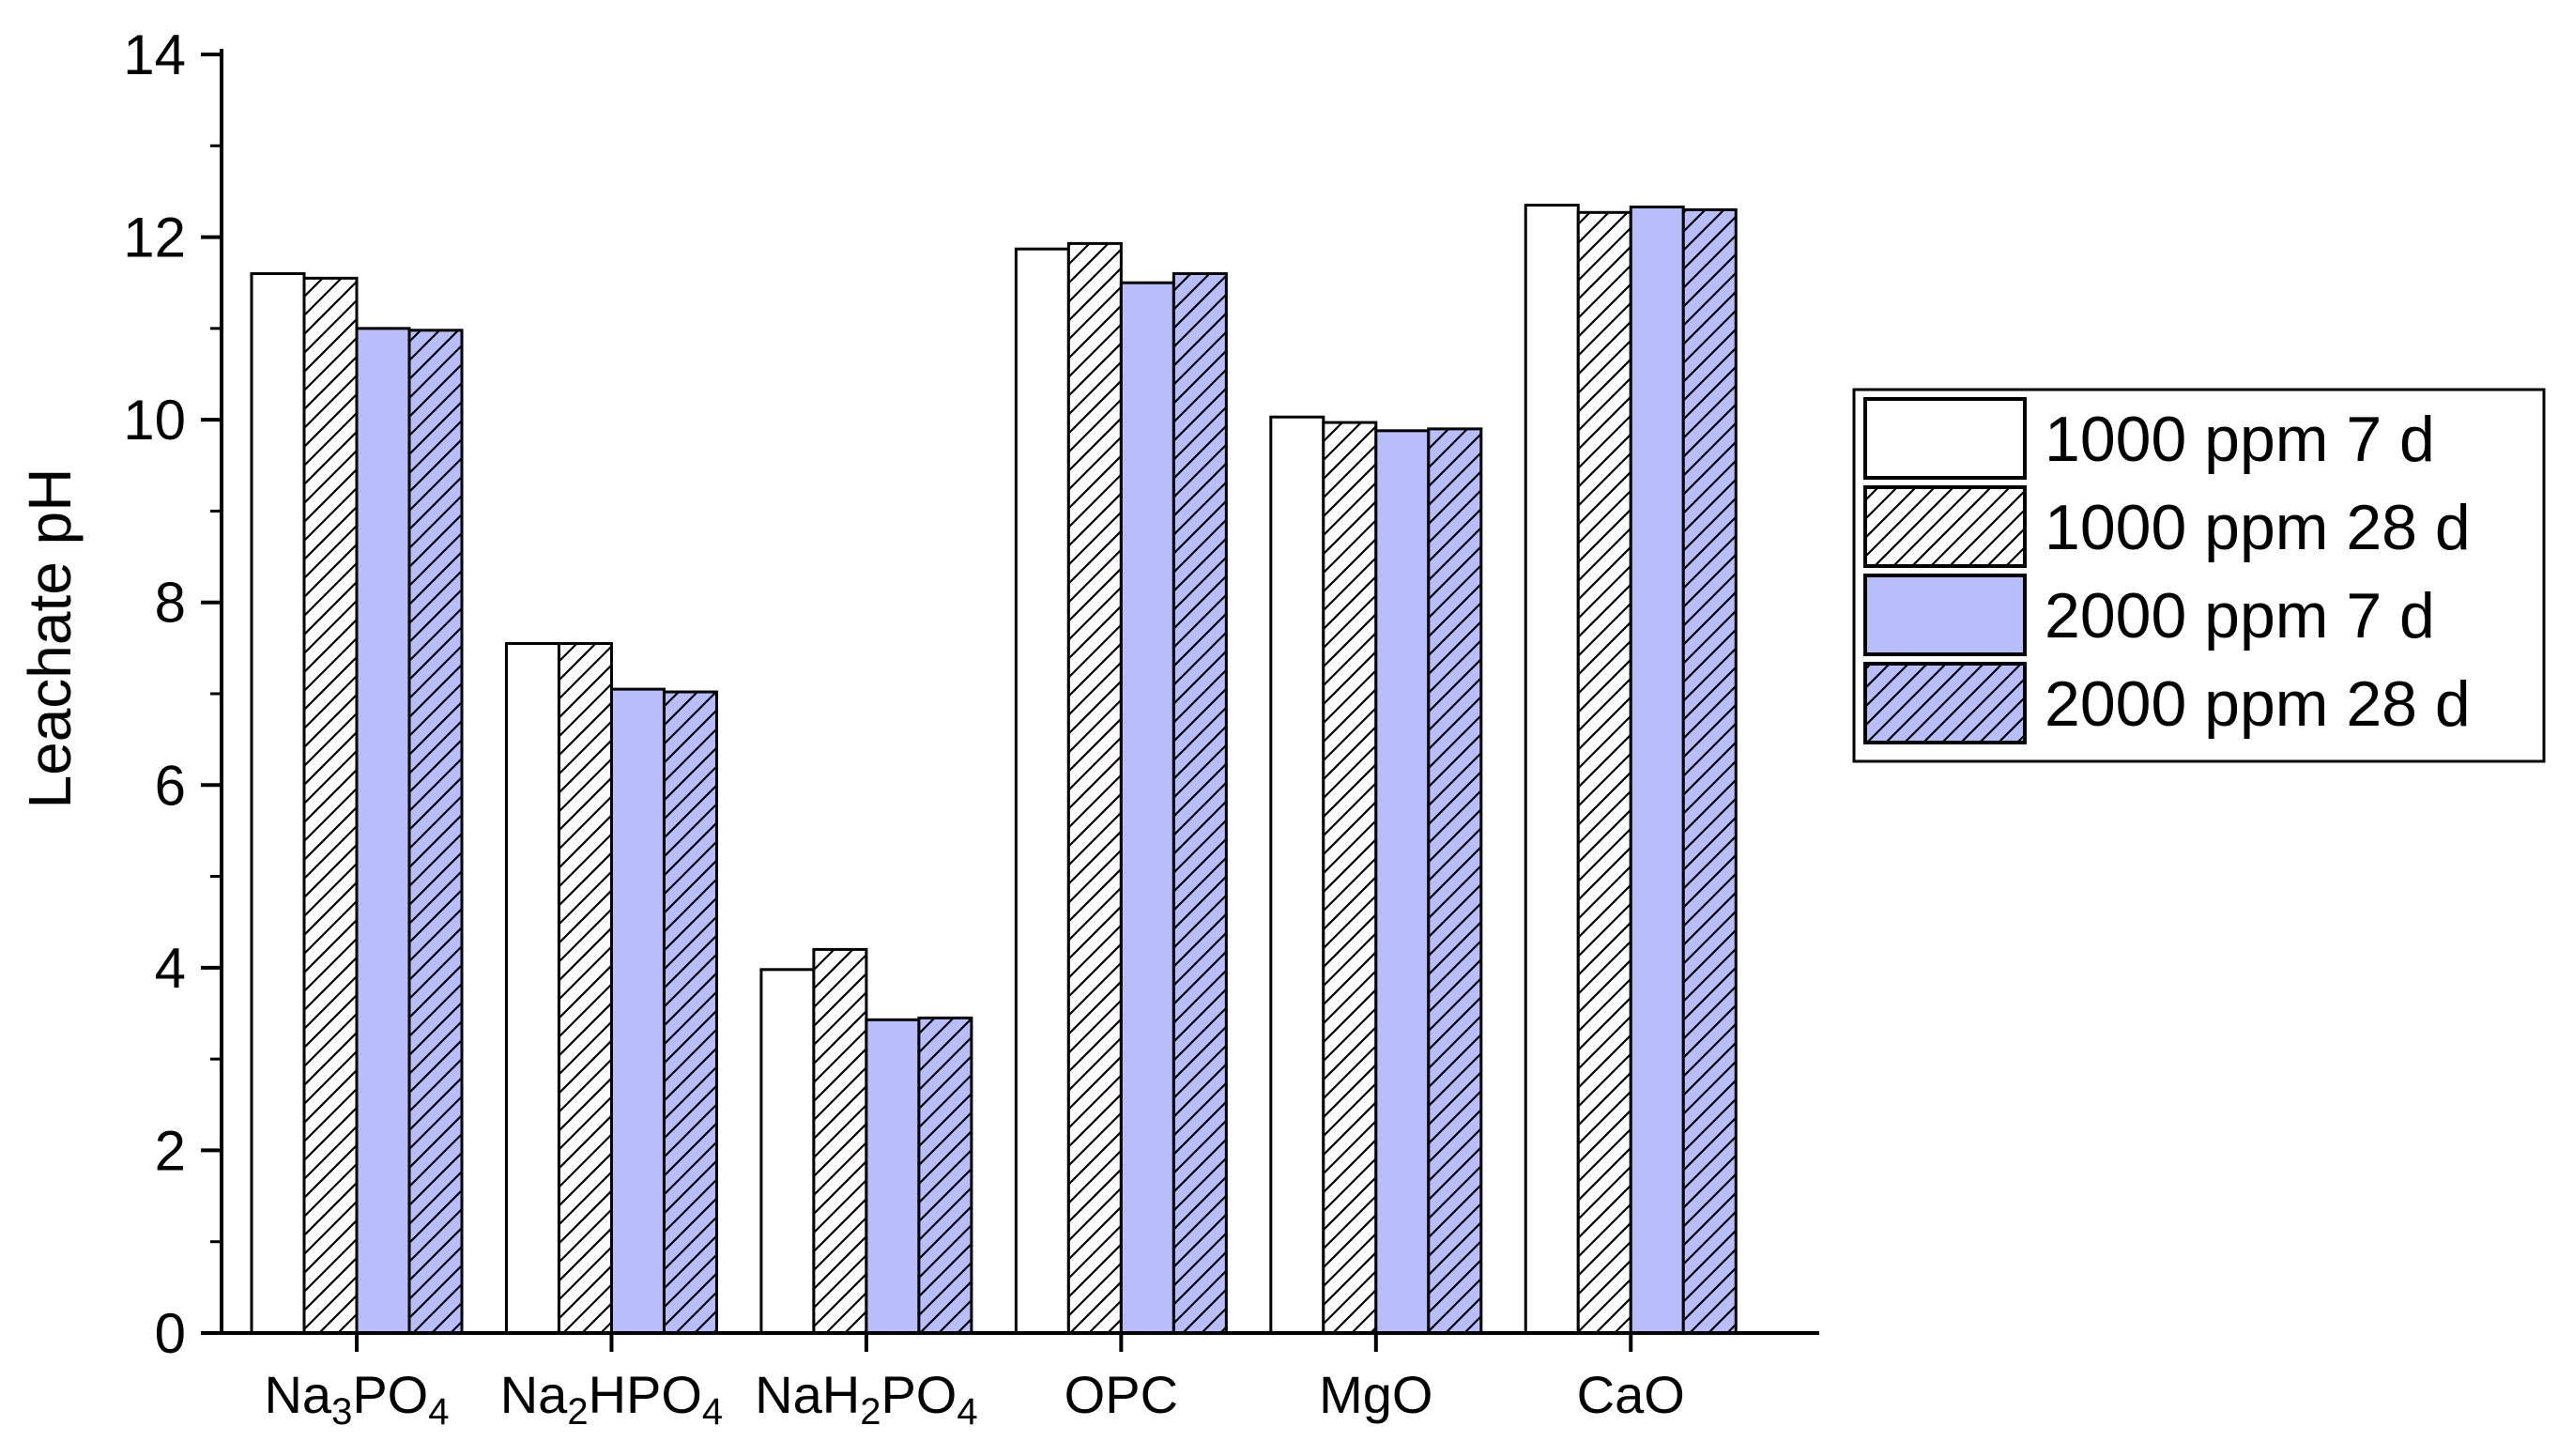  Describe the element at coordinates (1455, 881) in the screenshot. I see `bar-mgo-s4` at that location.